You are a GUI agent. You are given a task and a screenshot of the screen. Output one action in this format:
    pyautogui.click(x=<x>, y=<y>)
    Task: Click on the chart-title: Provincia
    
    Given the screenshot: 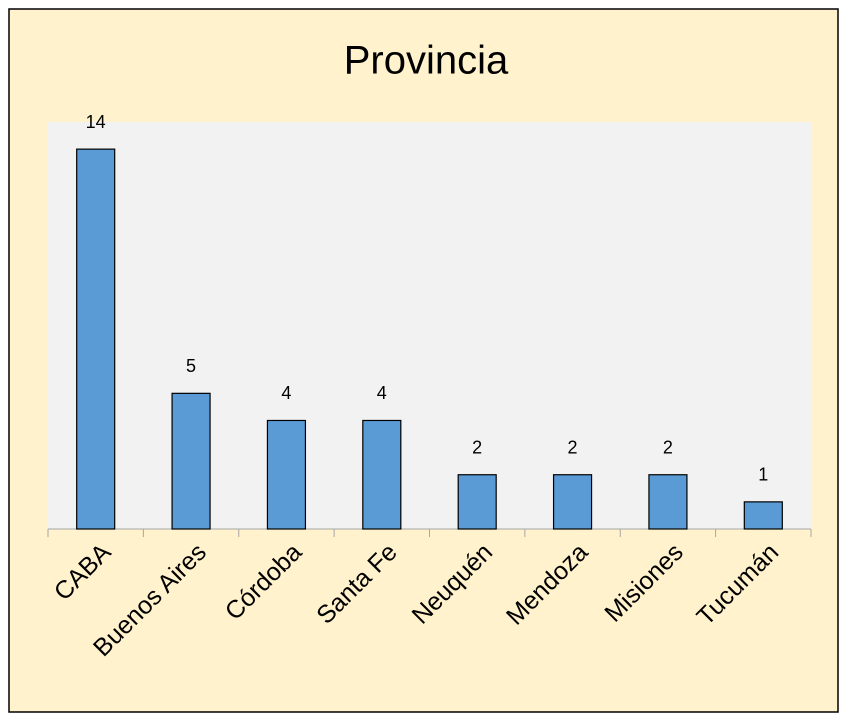 What is the action you would take?
    pyautogui.click(x=426, y=61)
    